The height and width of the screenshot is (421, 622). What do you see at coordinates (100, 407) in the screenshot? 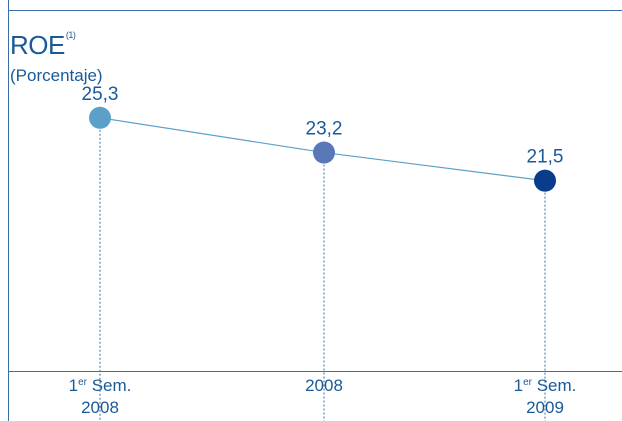
I see `x-tick-label-year: 2008` at bounding box center [100, 407].